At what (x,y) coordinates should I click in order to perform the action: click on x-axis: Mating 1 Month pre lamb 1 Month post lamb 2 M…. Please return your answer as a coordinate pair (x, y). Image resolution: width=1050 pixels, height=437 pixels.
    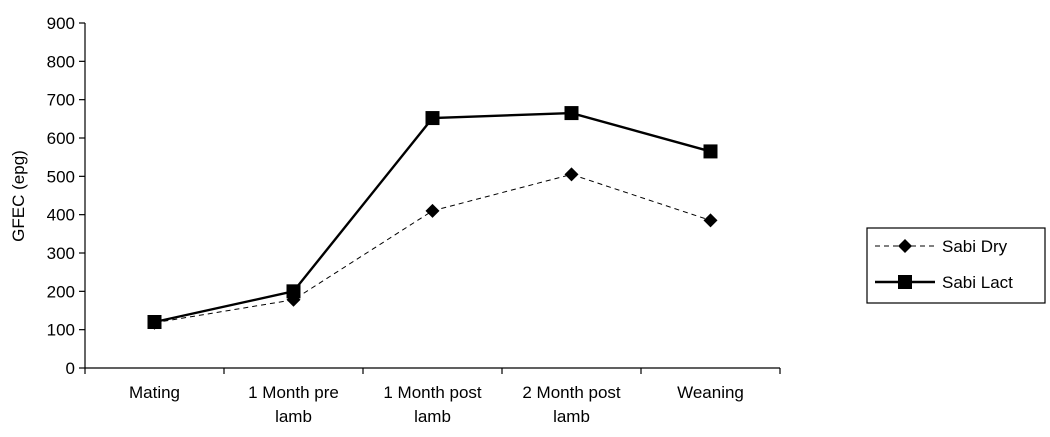
    Looking at the image, I should click on (432, 396).